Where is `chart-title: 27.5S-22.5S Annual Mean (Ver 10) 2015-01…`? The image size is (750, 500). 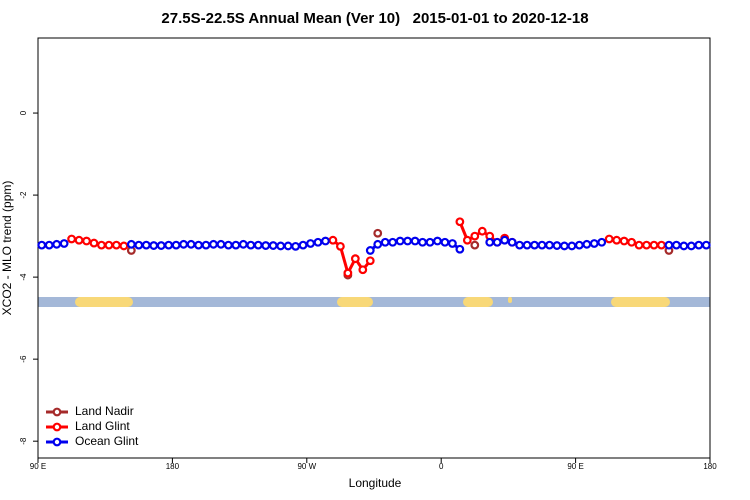
chart-title: 27.5S-22.5S Annual Mean (Ver 10) 2015-01… is located at coordinates (374, 18).